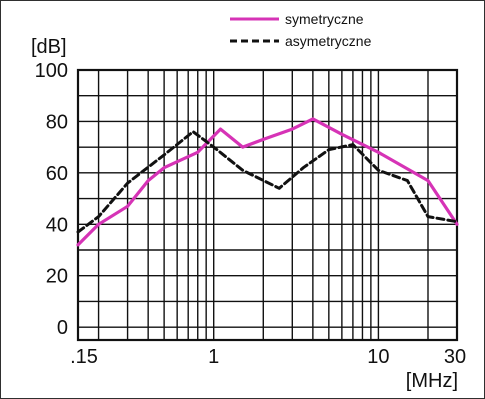 The image size is (485, 399). What do you see at coordinates (378, 357) in the screenshot?
I see `x-tick-label: 10` at bounding box center [378, 357].